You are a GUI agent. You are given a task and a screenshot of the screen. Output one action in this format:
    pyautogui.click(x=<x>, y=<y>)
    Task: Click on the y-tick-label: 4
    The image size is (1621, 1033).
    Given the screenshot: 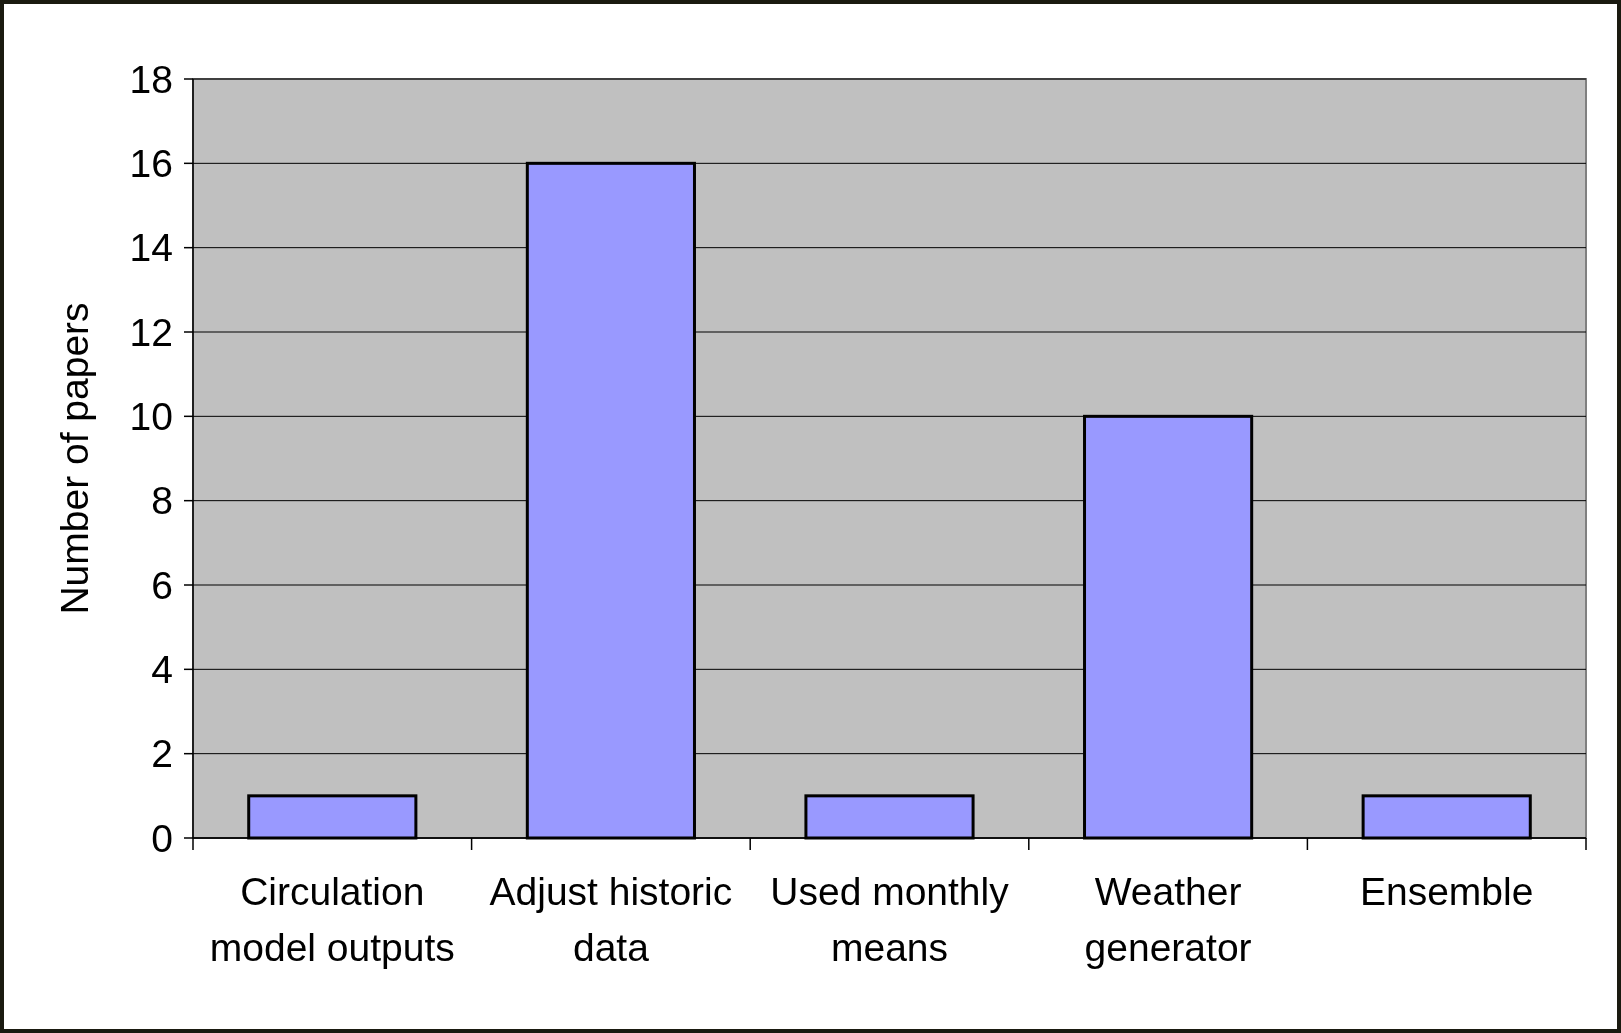 What is the action you would take?
    pyautogui.click(x=162, y=669)
    